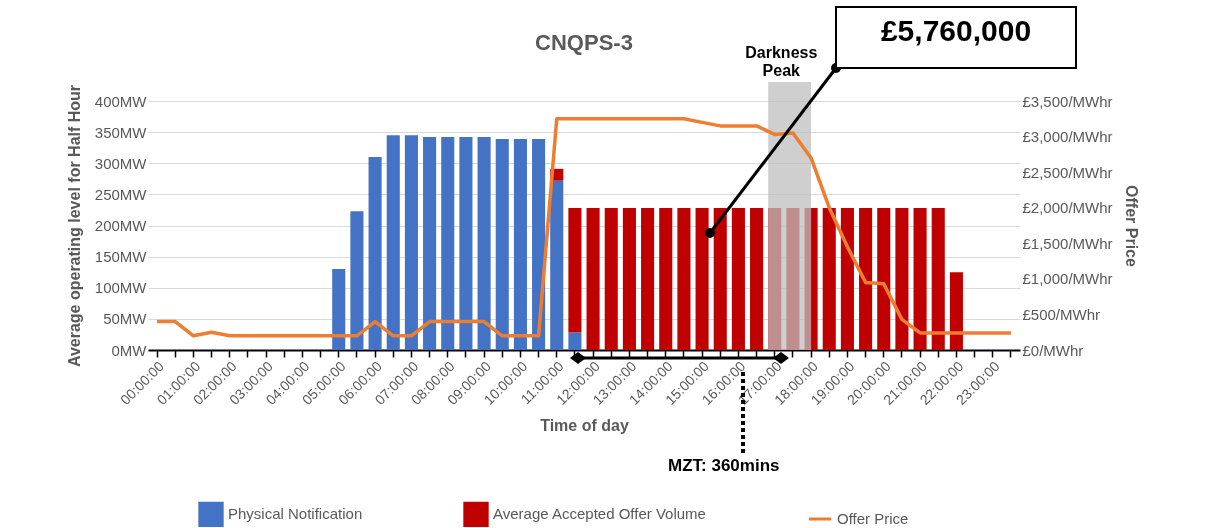 The width and height of the screenshot is (1211, 528). I want to click on y2-tick-label: £2,500/MWhr, so click(1067, 172).